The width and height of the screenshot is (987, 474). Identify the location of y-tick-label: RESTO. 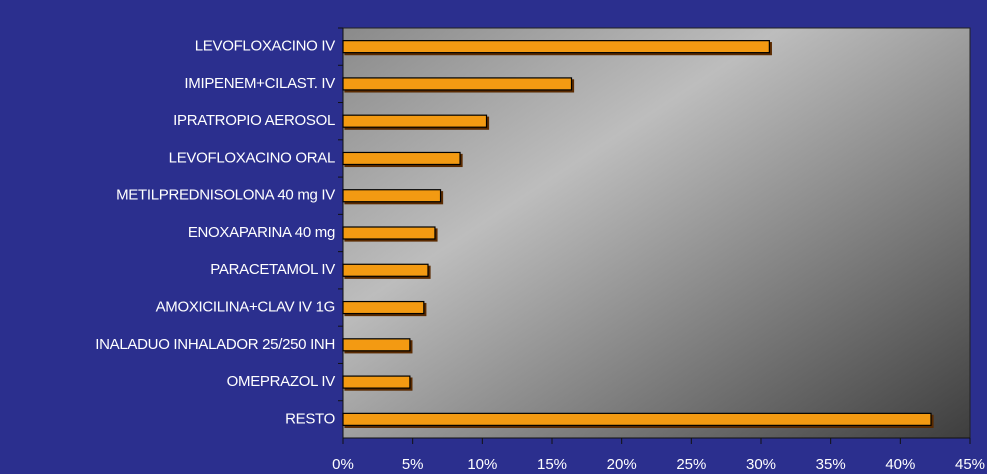
(310, 418).